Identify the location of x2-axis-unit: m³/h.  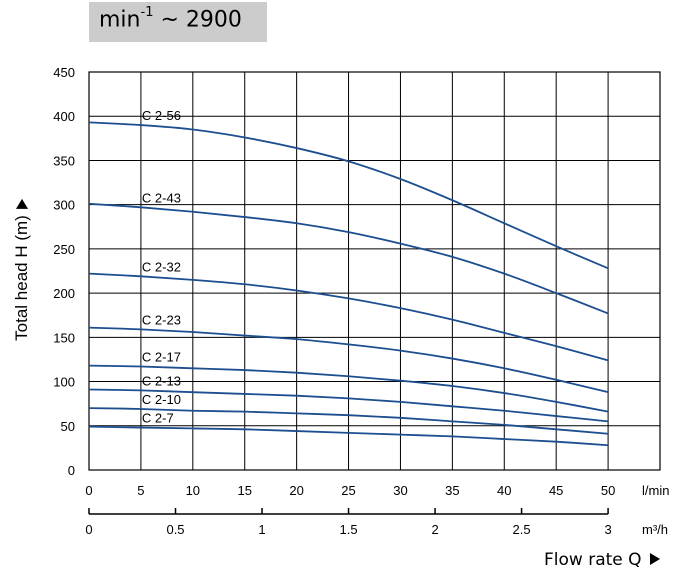
(655, 529).